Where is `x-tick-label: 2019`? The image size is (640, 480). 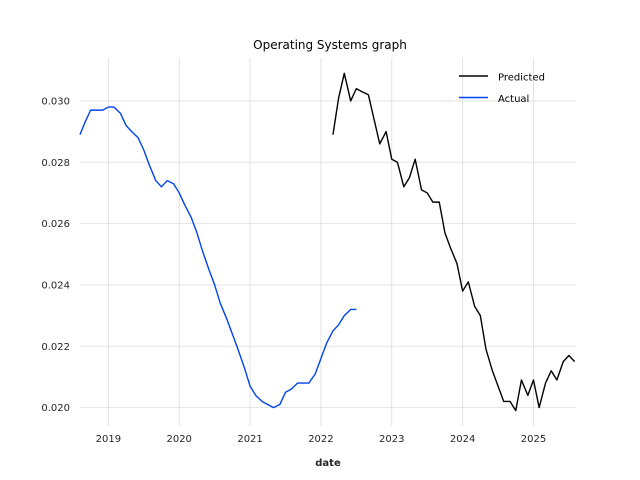
x-tick-label: 2019 is located at coordinates (108, 439).